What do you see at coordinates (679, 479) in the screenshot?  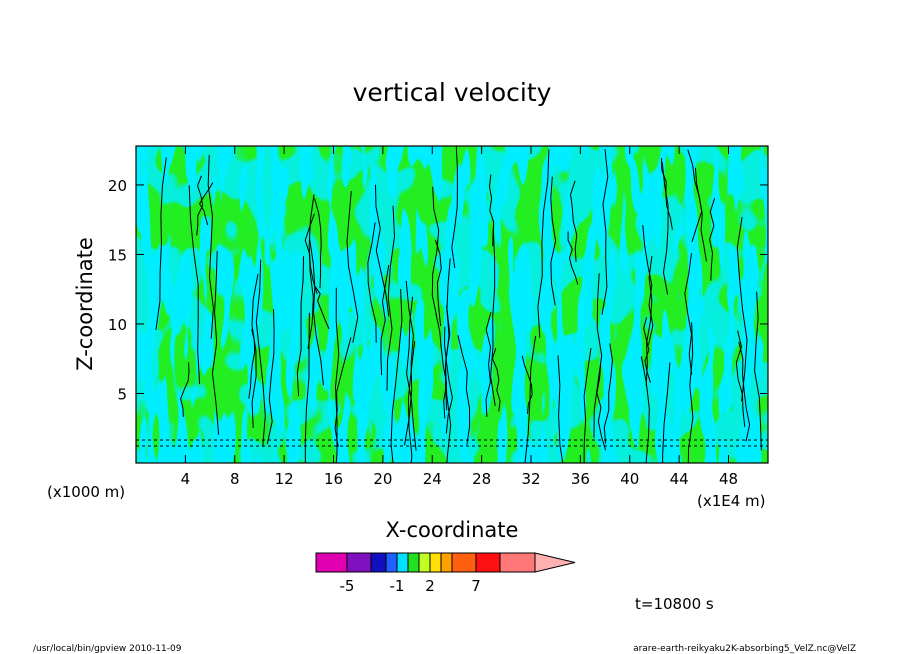 I see `x-tick-label: 44` at bounding box center [679, 479].